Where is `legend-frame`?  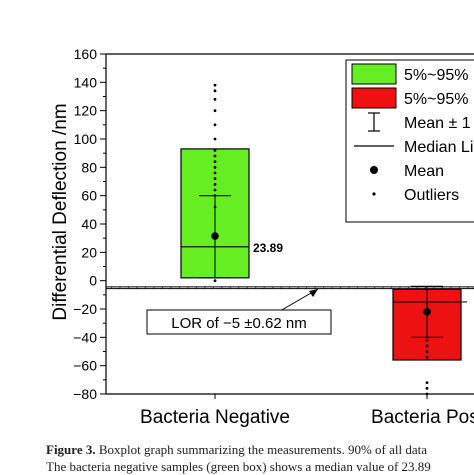
legend-frame is located at coordinates (409, 141).